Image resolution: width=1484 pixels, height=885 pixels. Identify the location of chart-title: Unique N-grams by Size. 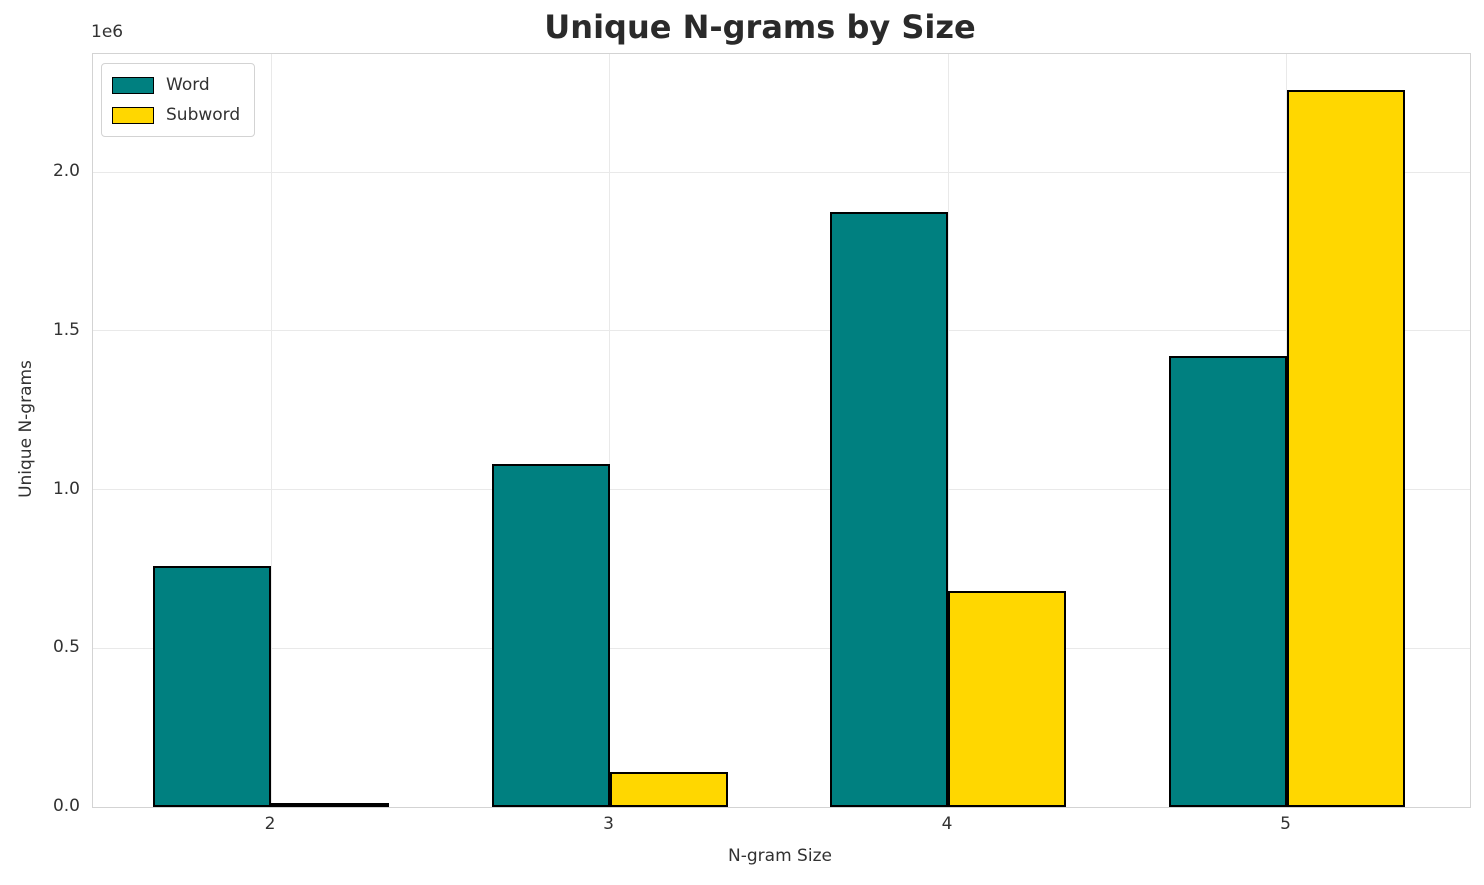
(760, 27).